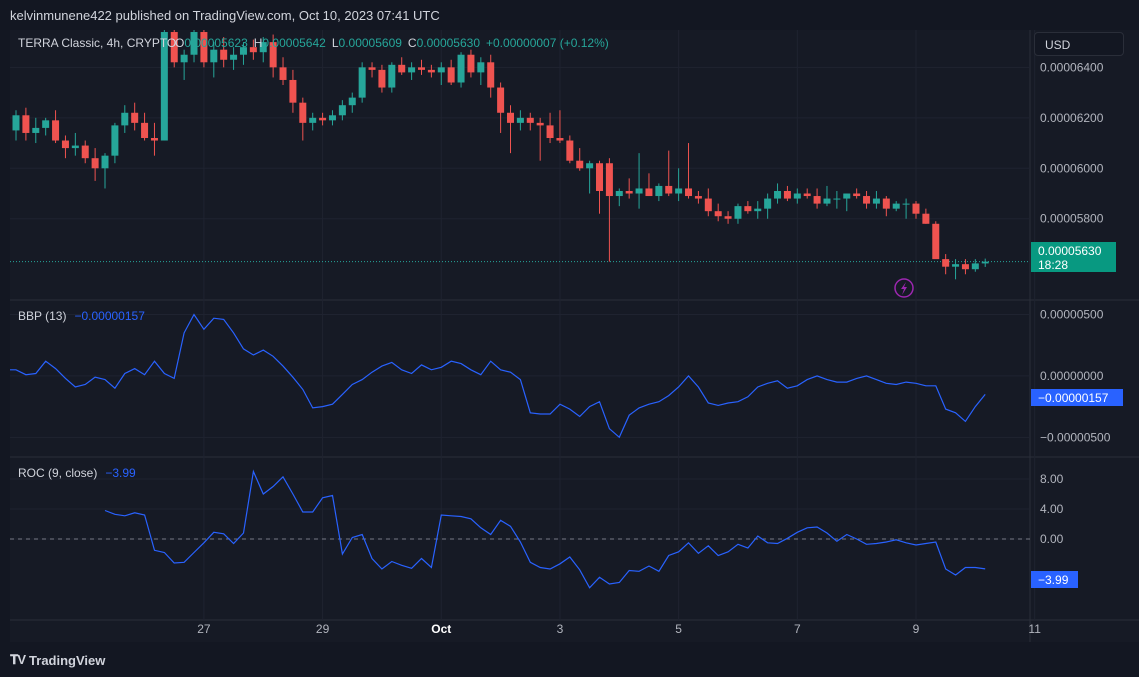  Describe the element at coordinates (1072, 67) in the screenshot. I see `price-y-tick: 0.00006400` at that location.